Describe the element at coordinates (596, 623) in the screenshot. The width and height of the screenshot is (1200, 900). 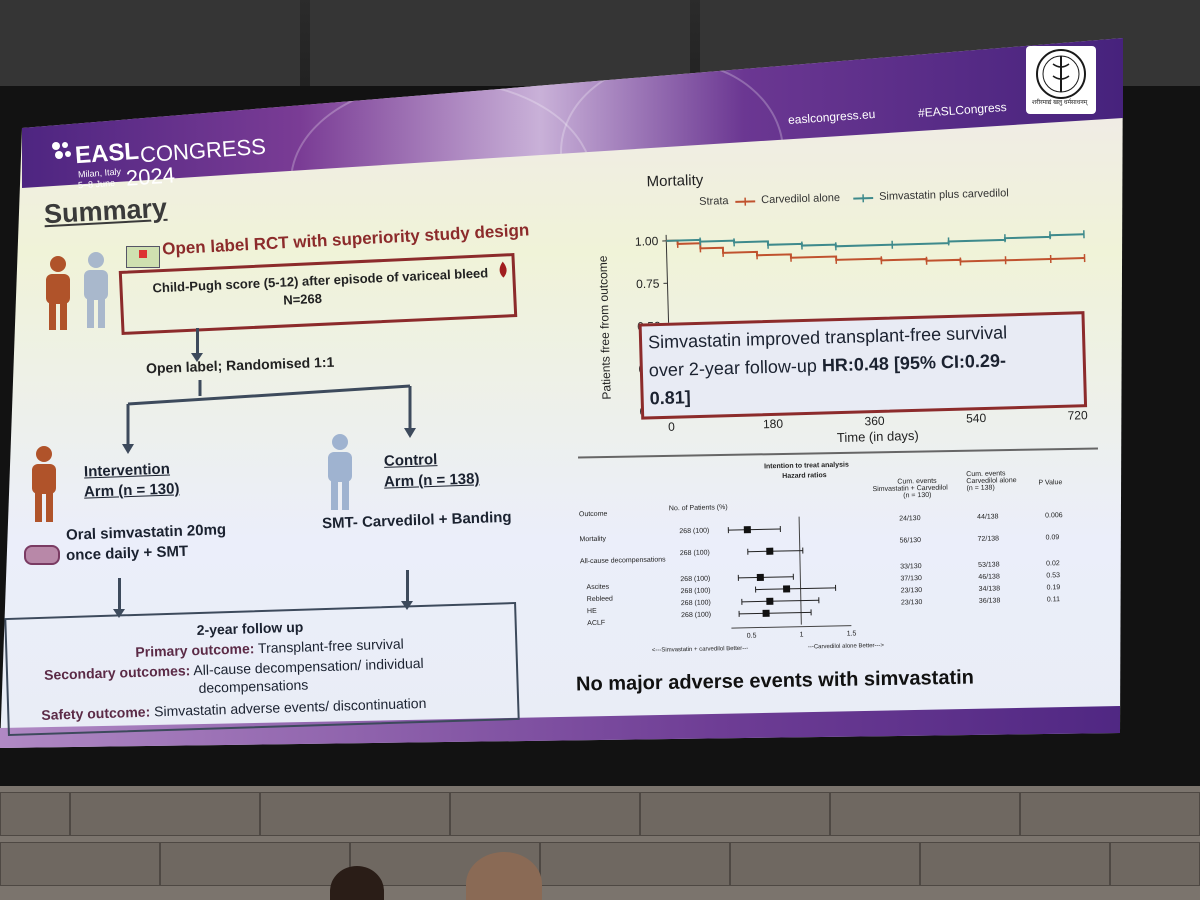
I see `forest-row-outcome: ACLF` at that location.